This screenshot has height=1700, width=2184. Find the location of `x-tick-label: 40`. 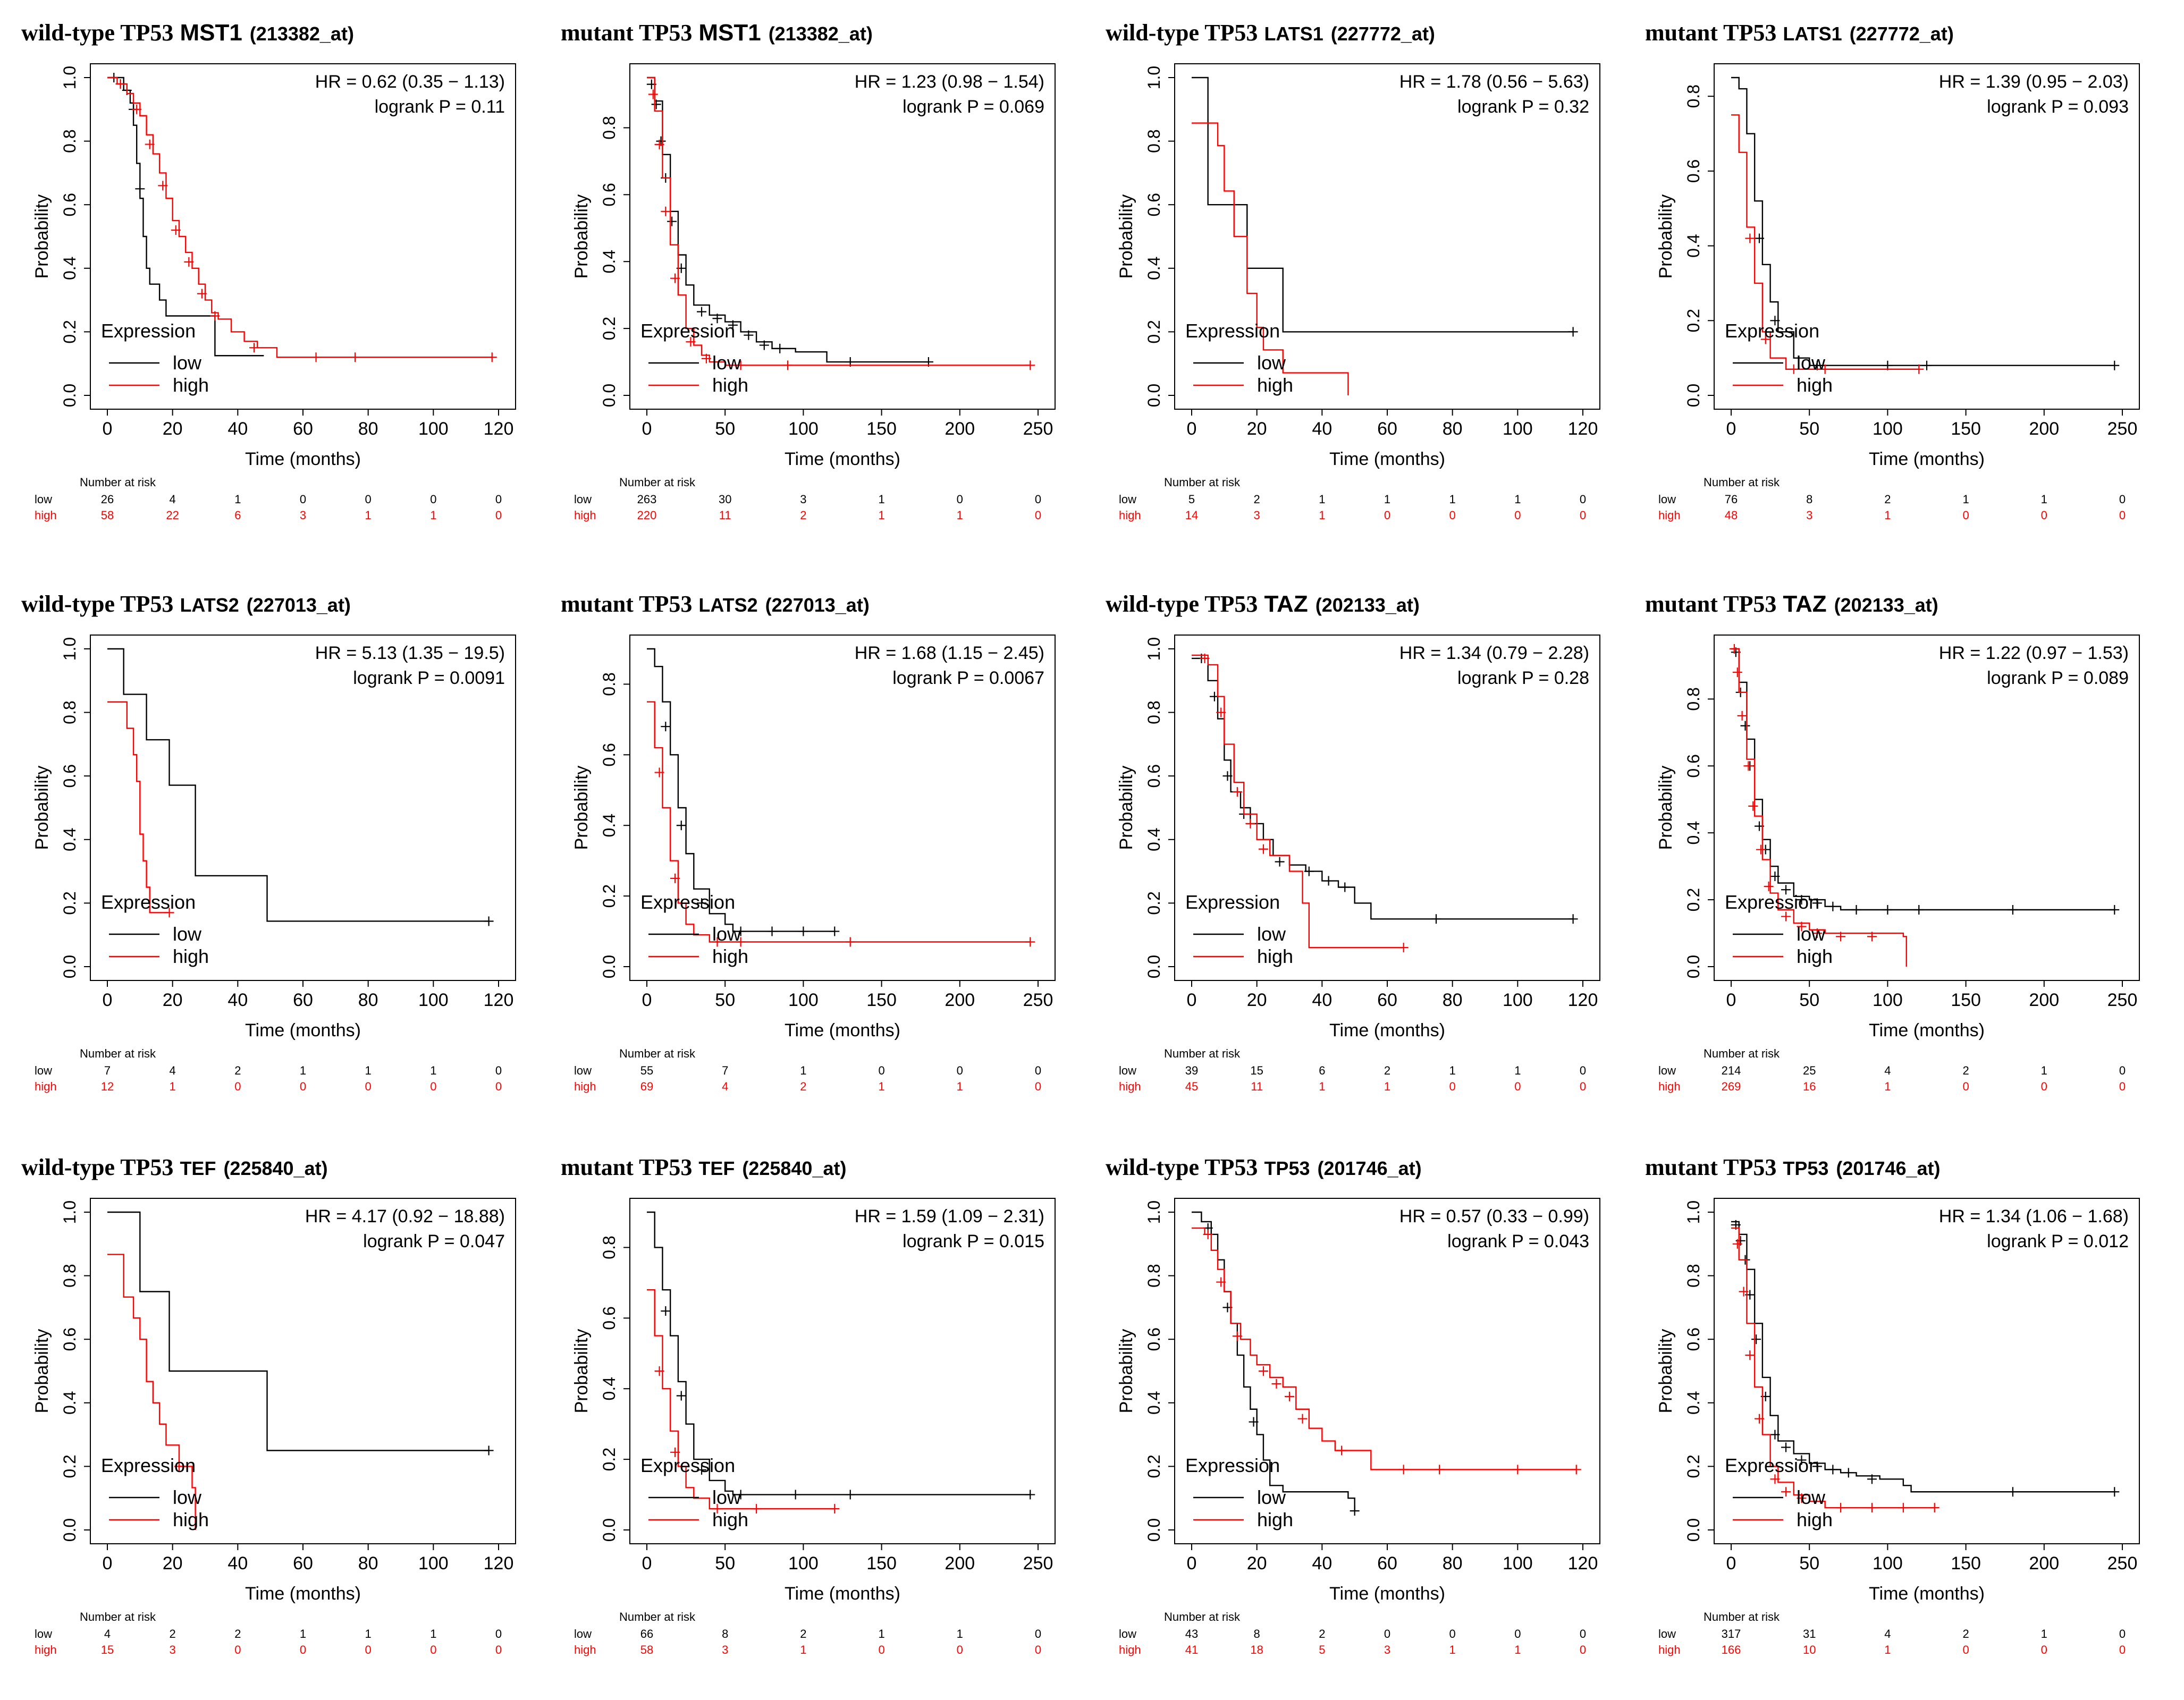

x-tick-label: 40 is located at coordinates (1322, 1563).